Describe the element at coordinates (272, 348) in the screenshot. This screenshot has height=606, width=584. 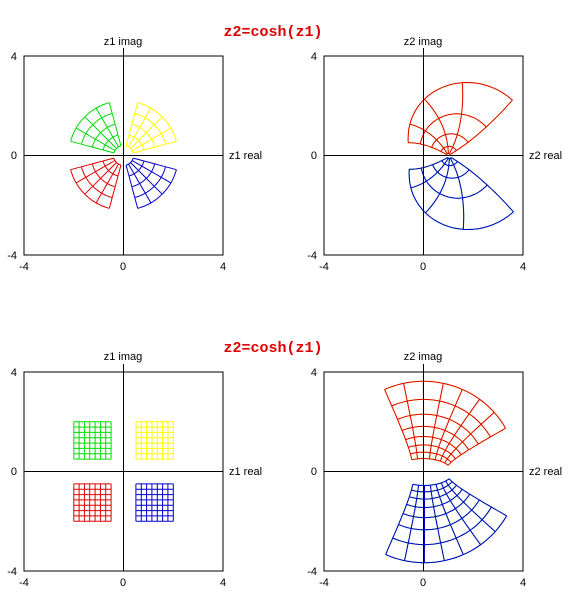
I see `row2-title: z2=cosh(z1)` at that location.